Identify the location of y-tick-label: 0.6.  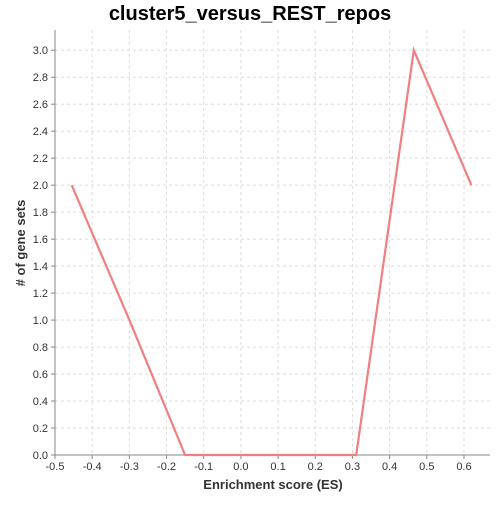
(40, 375).